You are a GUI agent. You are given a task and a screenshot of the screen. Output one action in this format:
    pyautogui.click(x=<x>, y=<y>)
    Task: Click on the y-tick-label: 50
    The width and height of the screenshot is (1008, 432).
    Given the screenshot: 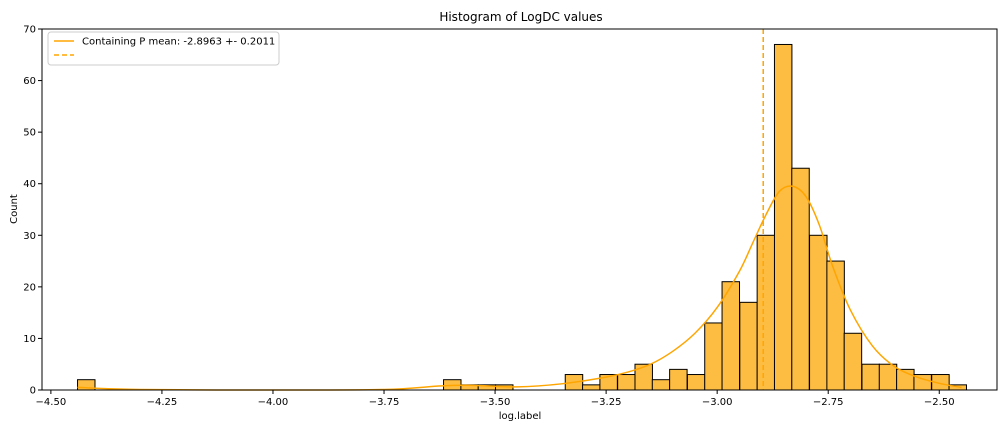 What is the action you would take?
    pyautogui.click(x=29, y=133)
    